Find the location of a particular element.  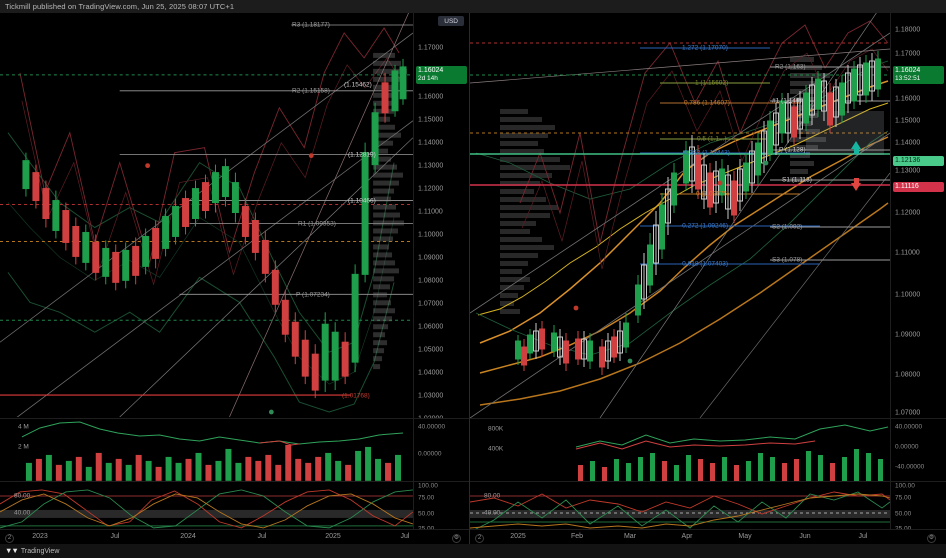

right-volume-axis: 40.00000 0.00000 -40.00000 is located at coordinates (918, 450).